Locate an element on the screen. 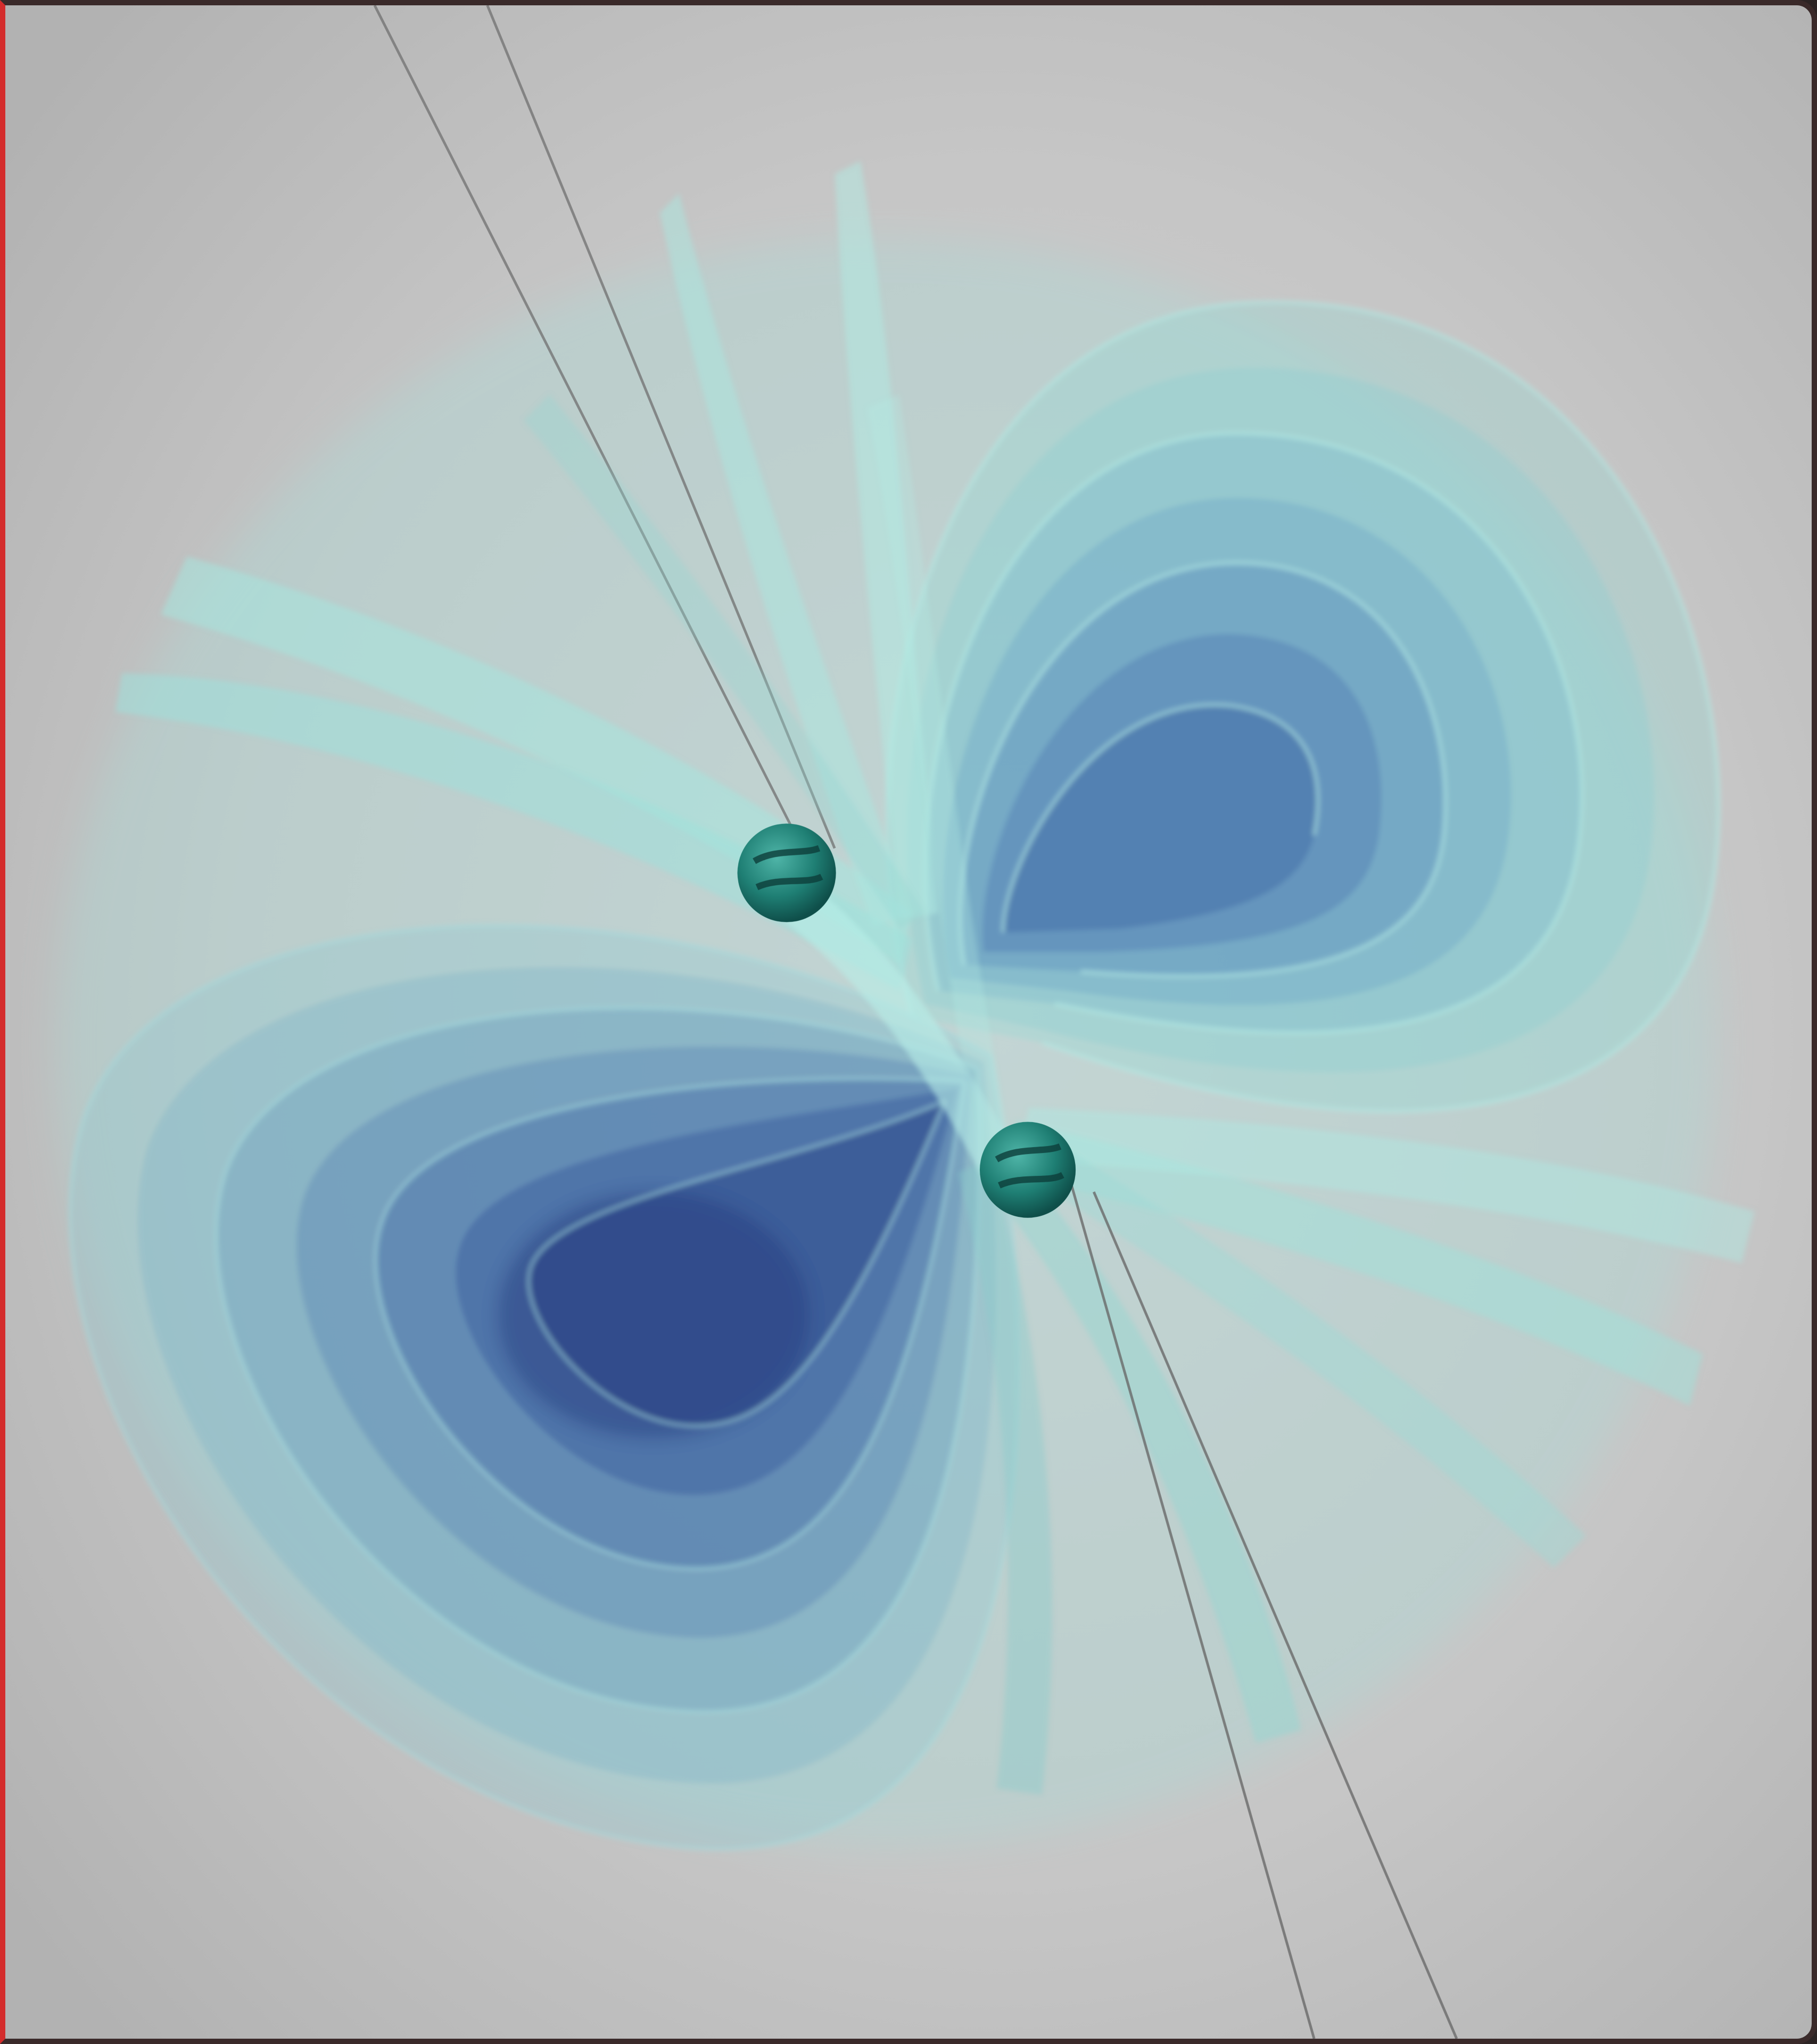 The width and height of the screenshot is (1817, 2044). particle-upper is located at coordinates (786, 872).